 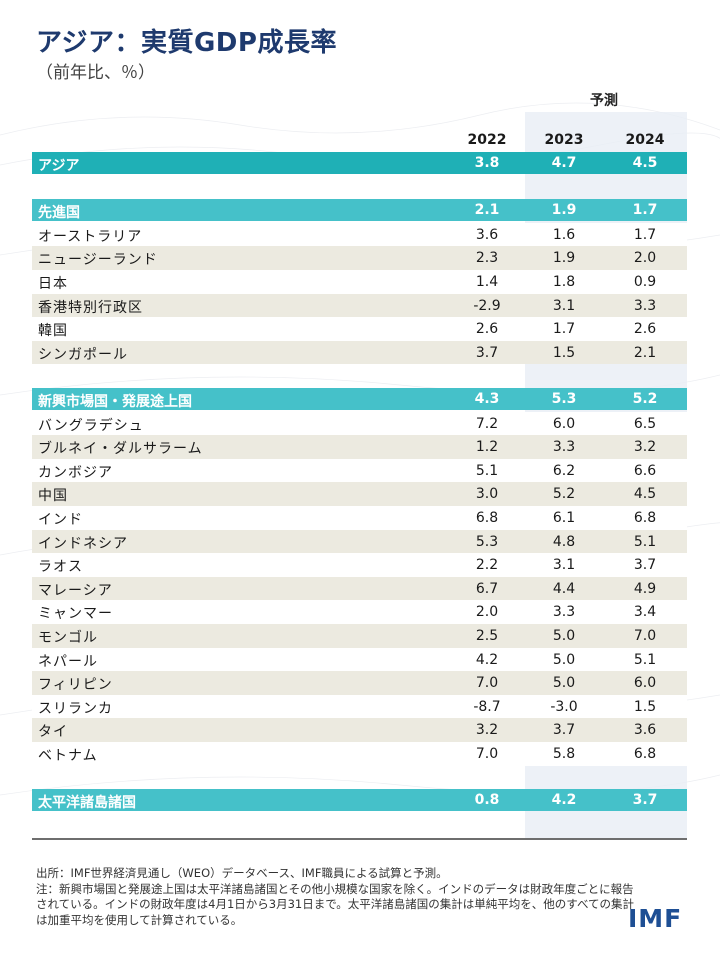 I want to click on table-header: 2022 2023 2024, so click(x=359, y=142).